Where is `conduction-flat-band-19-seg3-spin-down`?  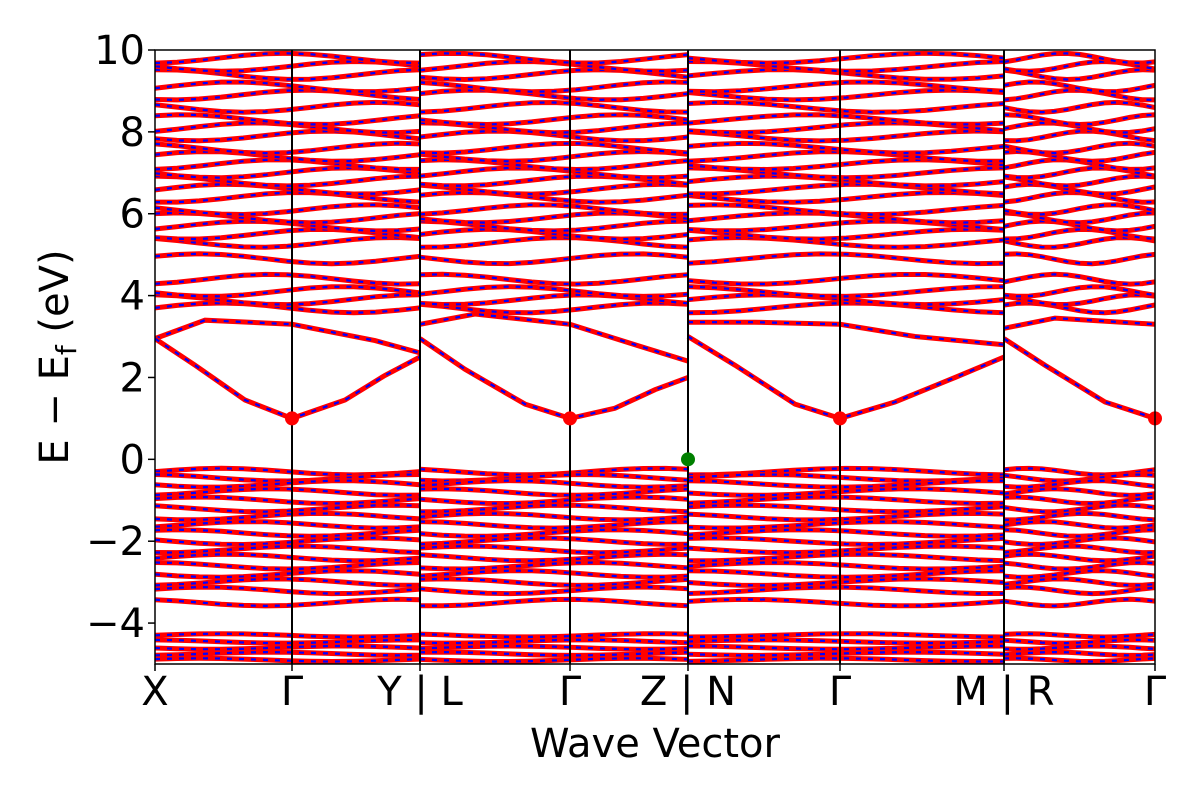 conduction-flat-band-19-seg3-spin-down is located at coordinates (1079, 119).